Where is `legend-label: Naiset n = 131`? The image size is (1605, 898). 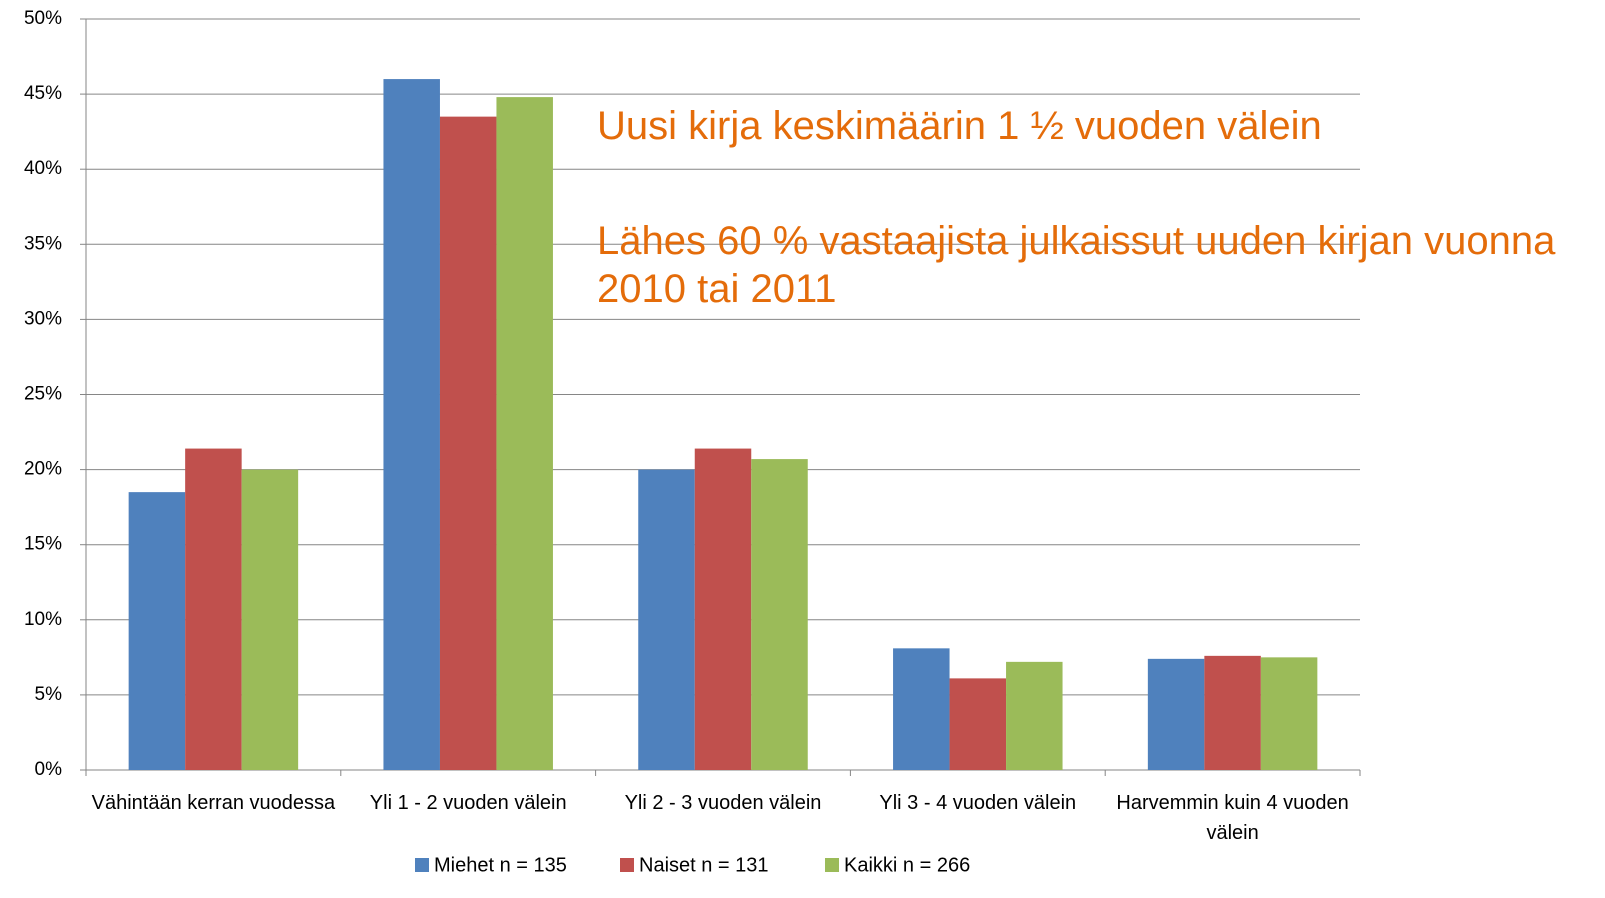
legend-label: Naiset n = 131 is located at coordinates (704, 865).